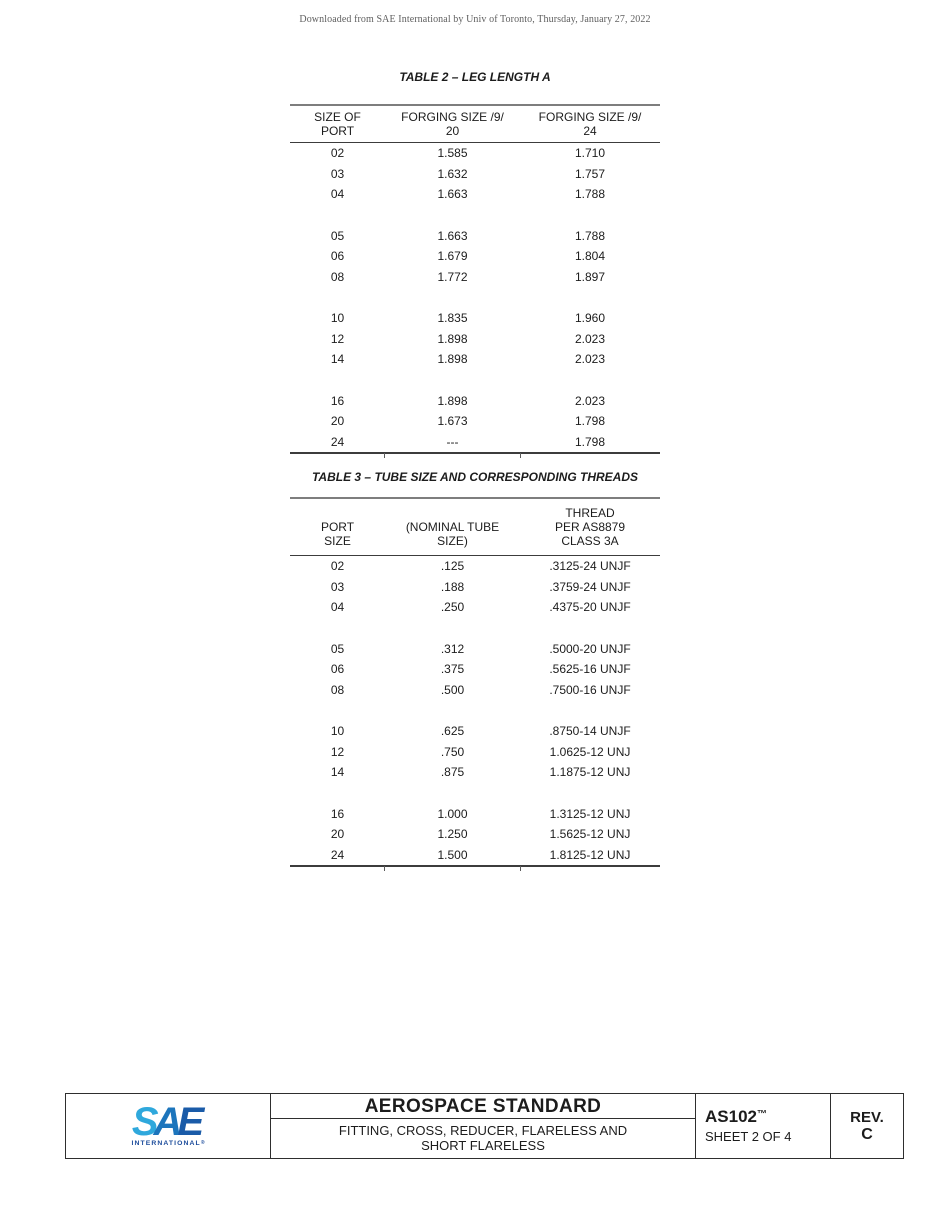  I want to click on table-row: 10 .625 .8750-14 UNJF, so click(475, 731).